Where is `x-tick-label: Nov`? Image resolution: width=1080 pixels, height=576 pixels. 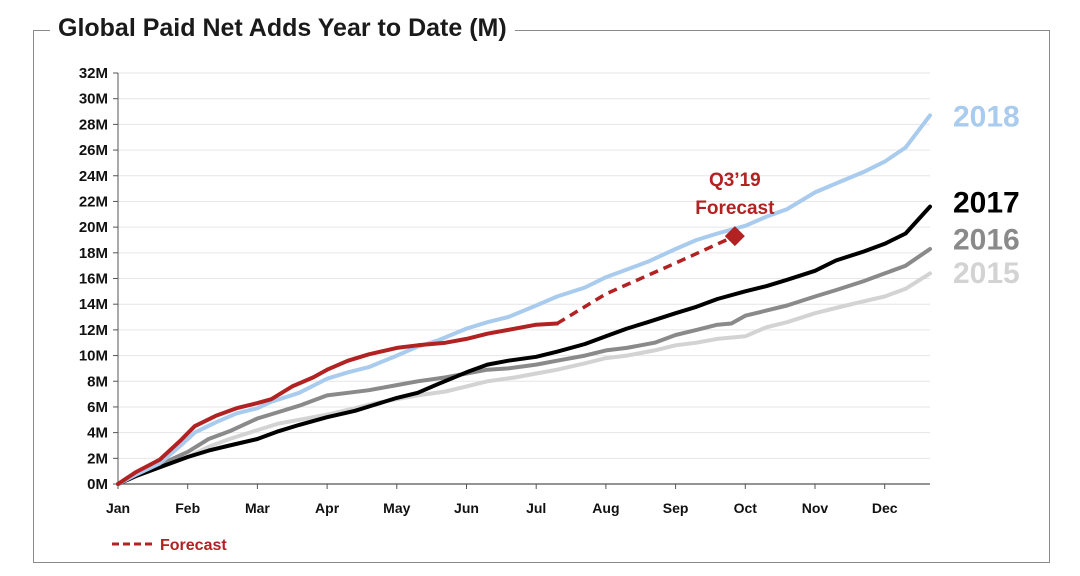
x-tick-label: Nov is located at coordinates (815, 508).